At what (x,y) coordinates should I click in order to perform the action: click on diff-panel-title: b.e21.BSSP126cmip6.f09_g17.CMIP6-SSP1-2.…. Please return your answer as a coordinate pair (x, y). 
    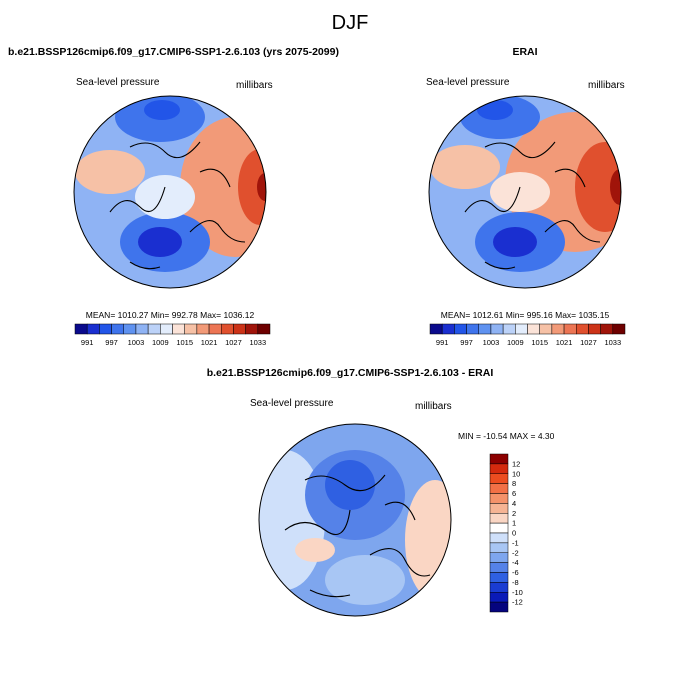
    Looking at the image, I should click on (350, 373).